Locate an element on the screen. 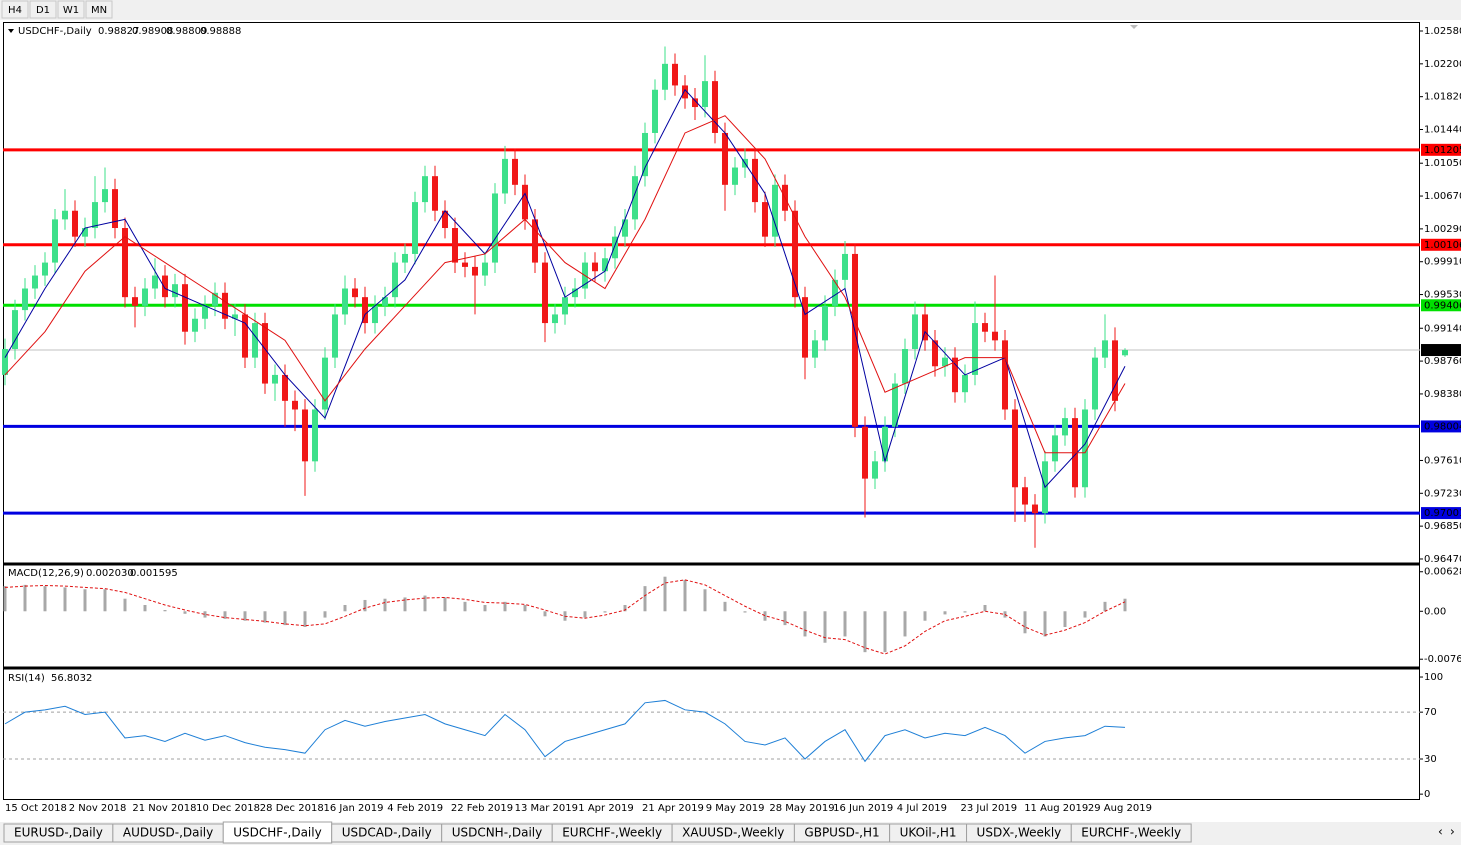 The height and width of the screenshot is (845, 1461). level-price-label: 0.99406 is located at coordinates (1442, 305).